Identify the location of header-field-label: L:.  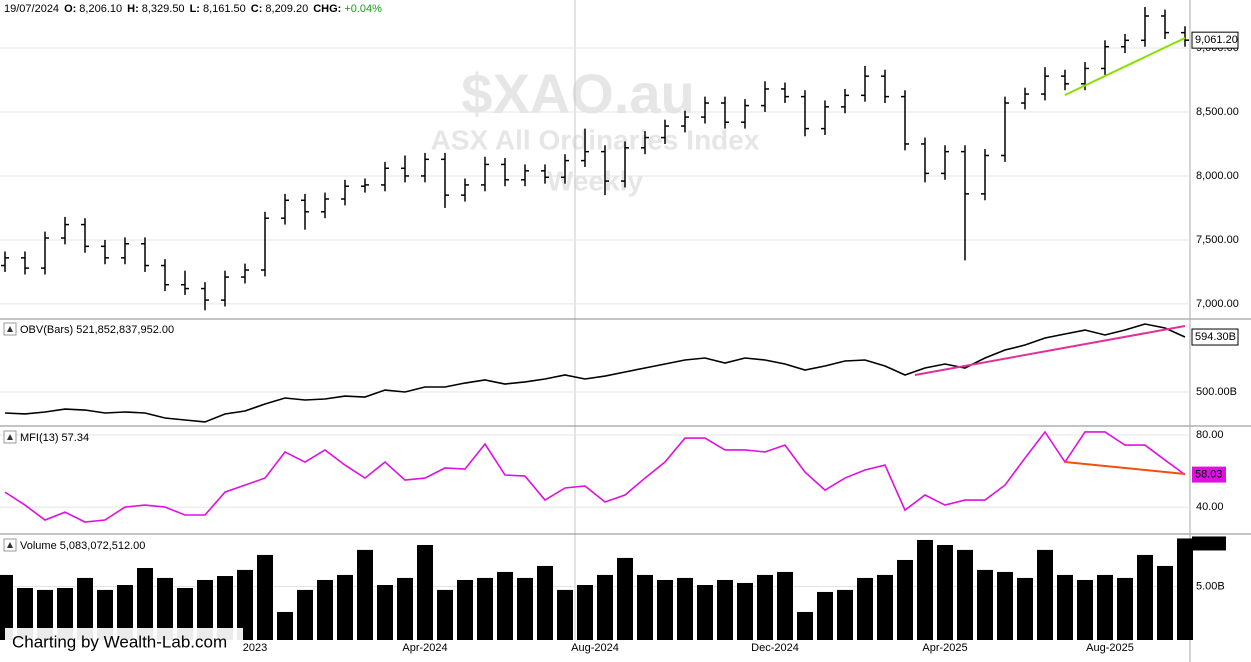
(195, 9).